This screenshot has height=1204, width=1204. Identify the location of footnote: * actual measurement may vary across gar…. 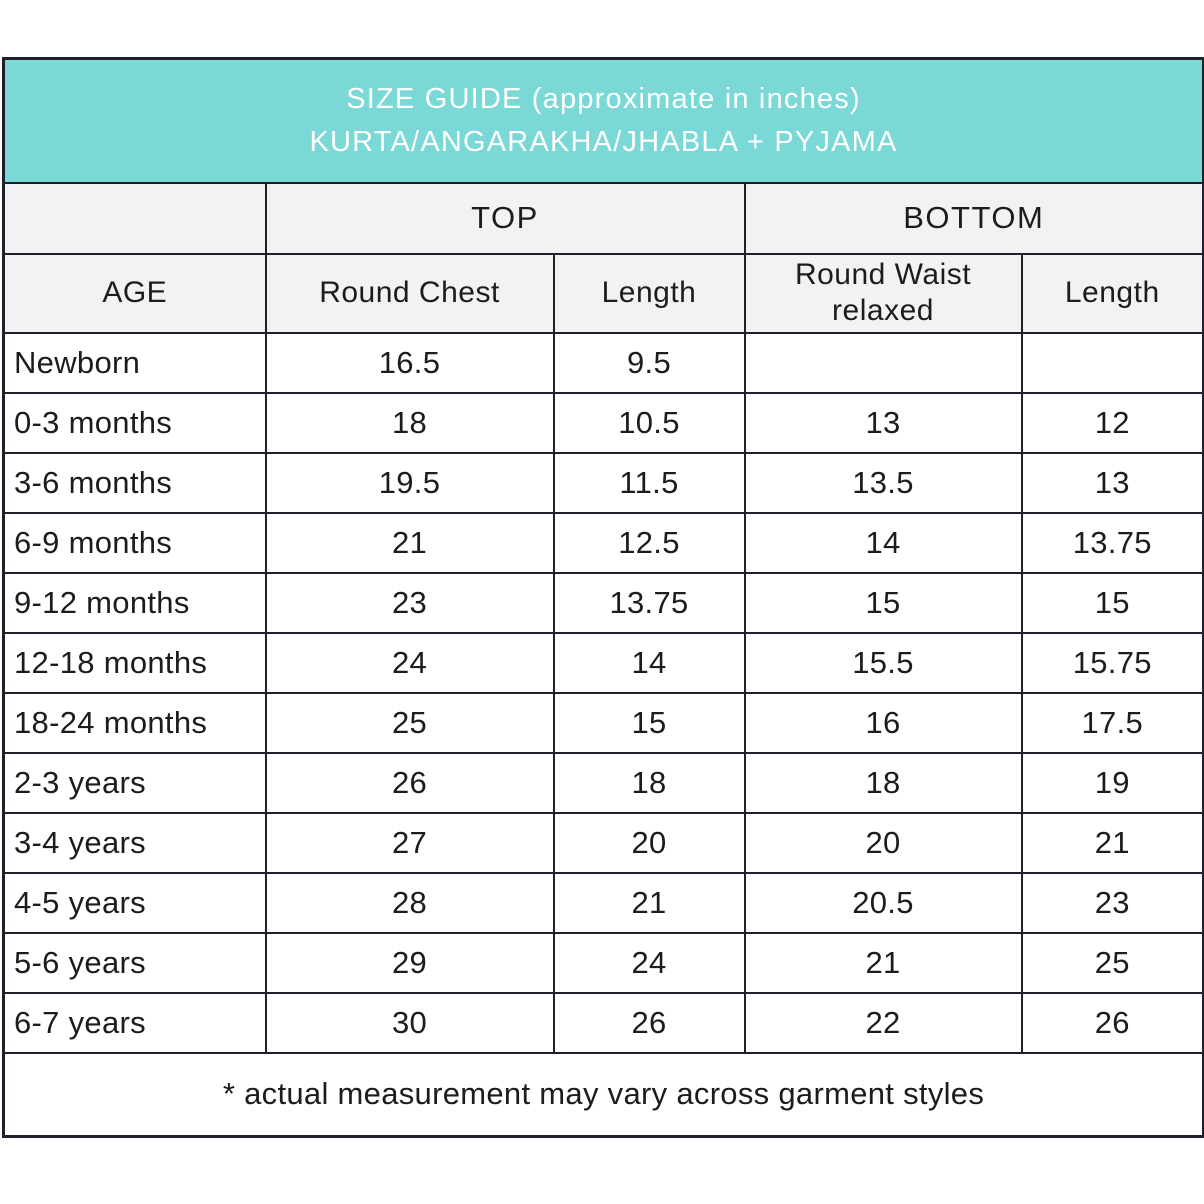
(603, 1094).